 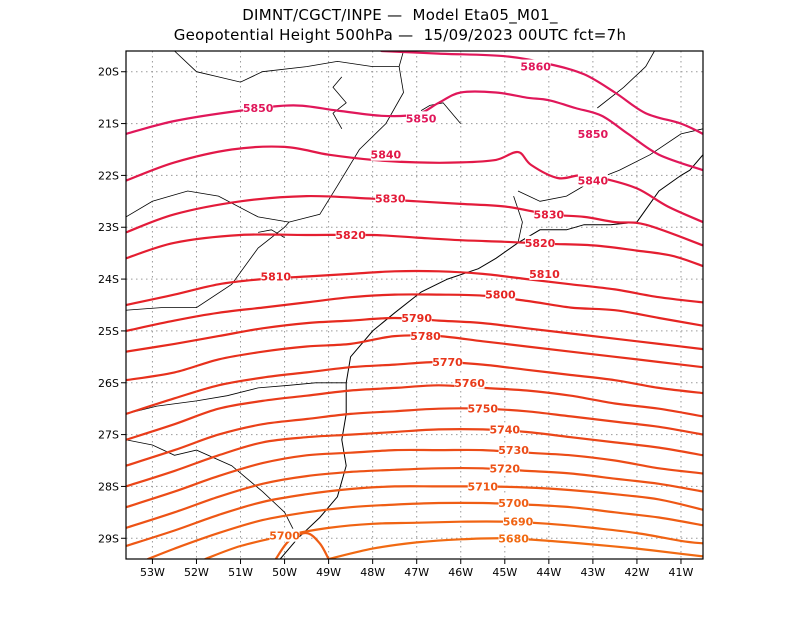 What do you see at coordinates (681, 572) in the screenshot?
I see `x-tick-label: 41W` at bounding box center [681, 572].